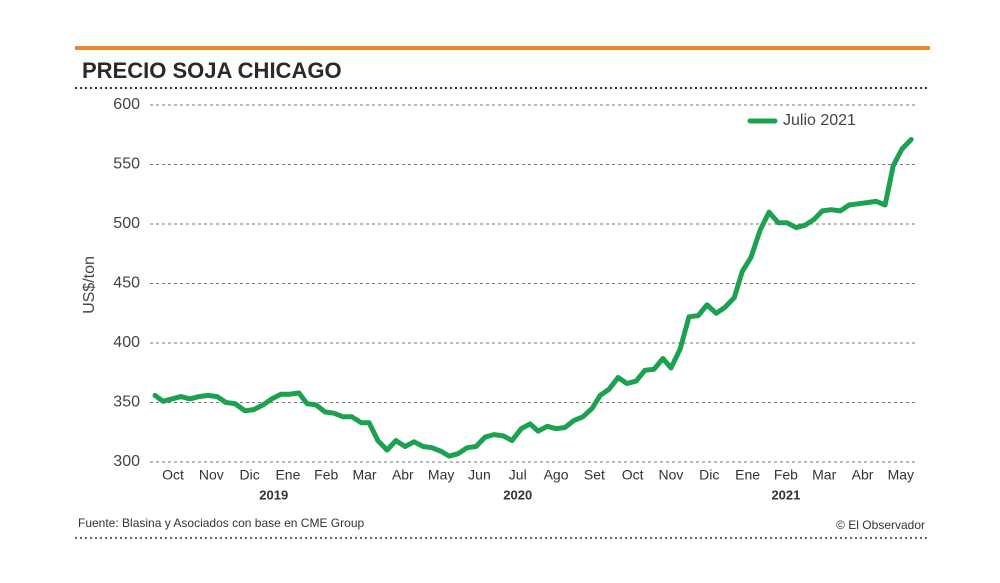  What do you see at coordinates (517, 494) in the screenshot?
I see `year-label: 2020` at bounding box center [517, 494].